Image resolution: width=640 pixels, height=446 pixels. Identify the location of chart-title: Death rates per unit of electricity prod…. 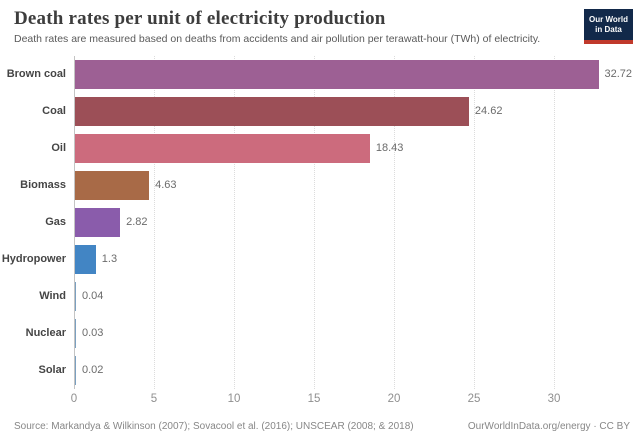
(200, 18).